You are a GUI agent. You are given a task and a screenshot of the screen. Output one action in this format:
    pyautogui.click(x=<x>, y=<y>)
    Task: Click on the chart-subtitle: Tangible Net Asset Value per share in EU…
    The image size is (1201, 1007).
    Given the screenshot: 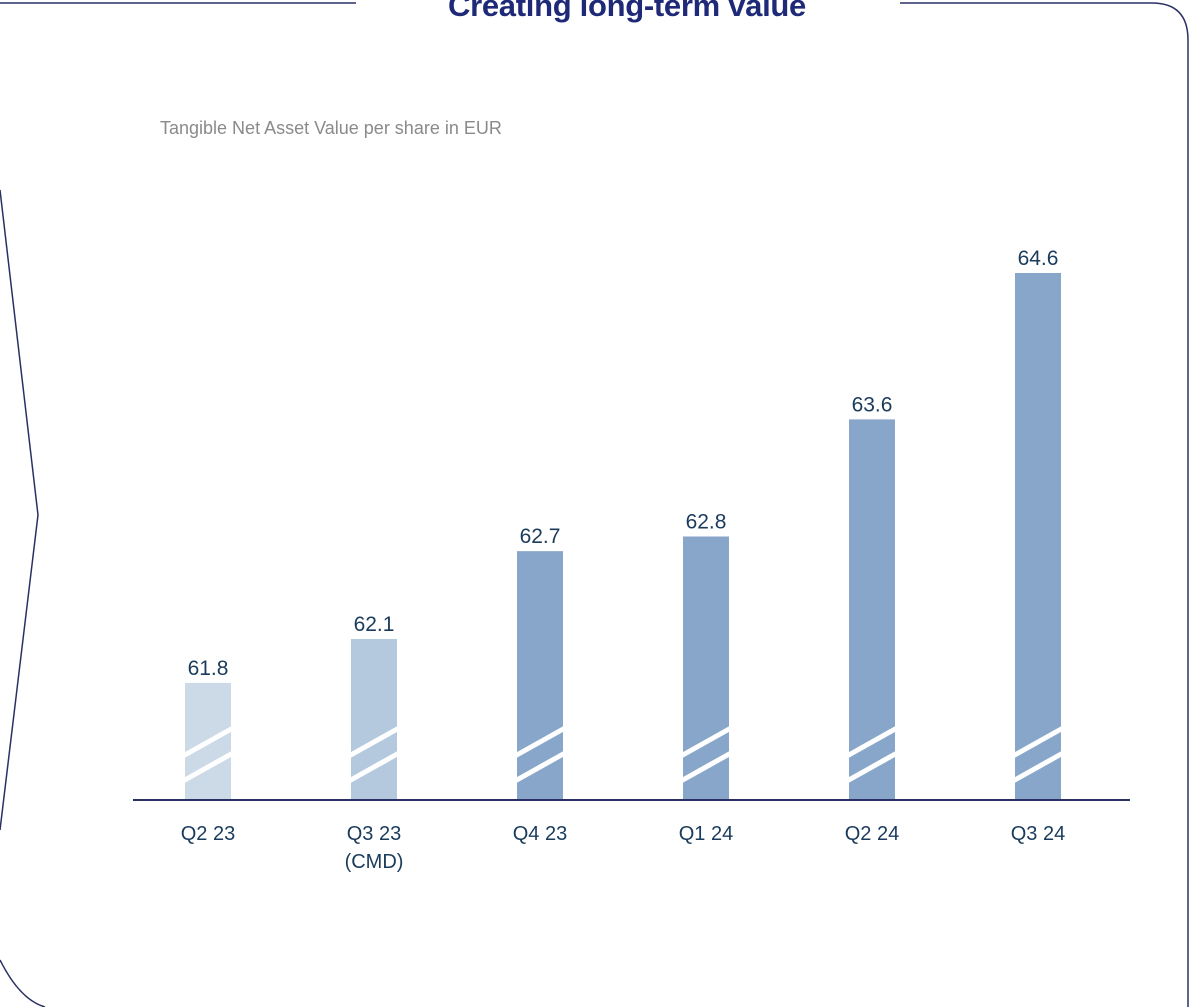 What is the action you would take?
    pyautogui.click(x=331, y=128)
    